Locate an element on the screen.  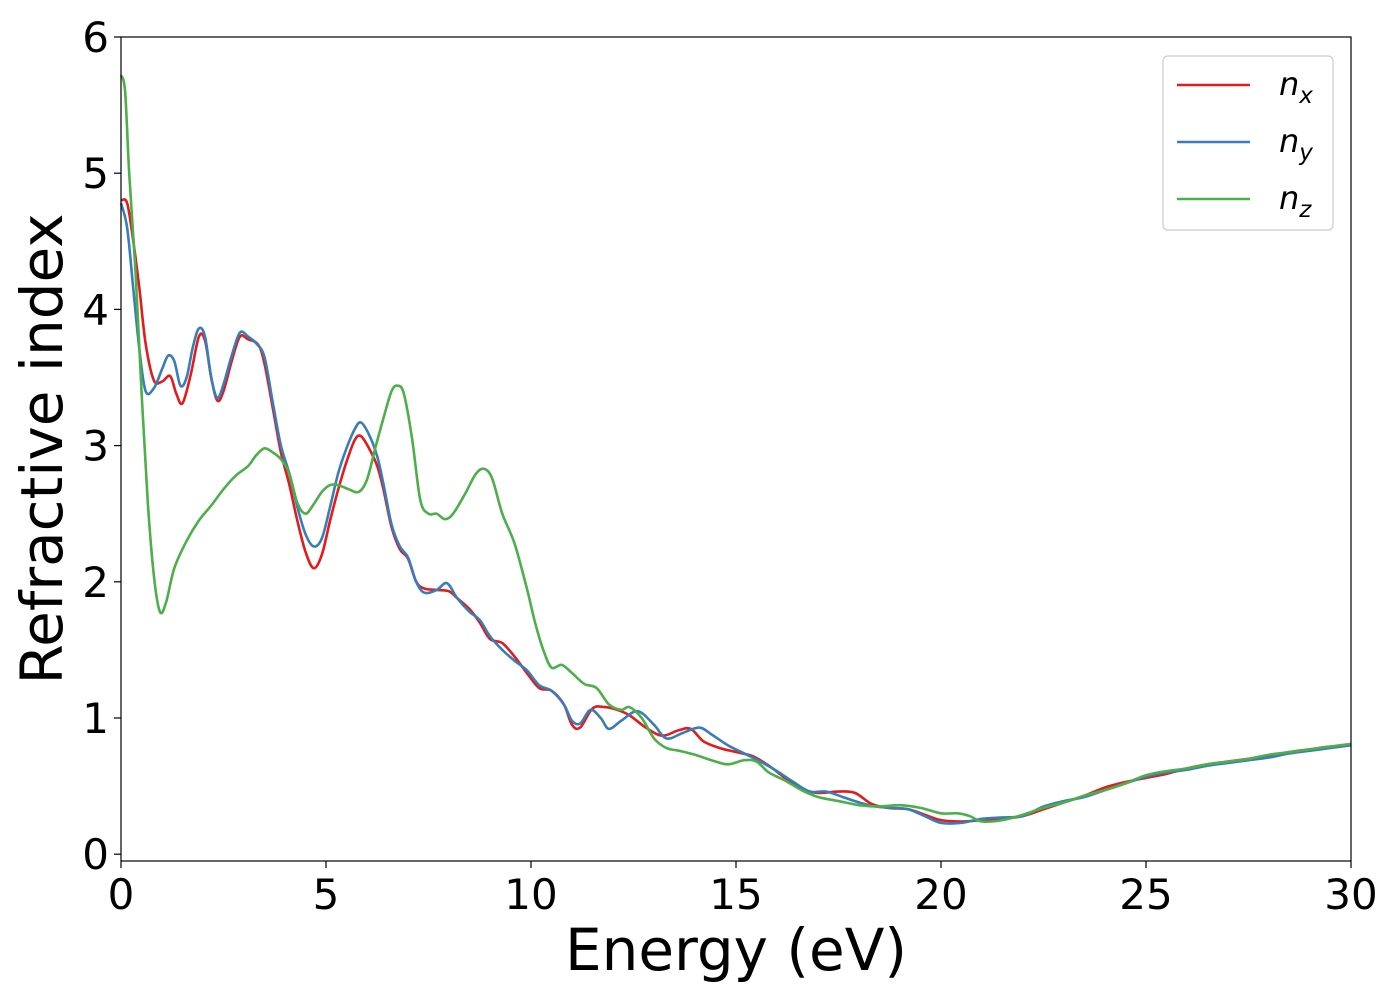
y-axis-ticks: 0 1 2 3 4 5 6 is located at coordinates (101, 446).